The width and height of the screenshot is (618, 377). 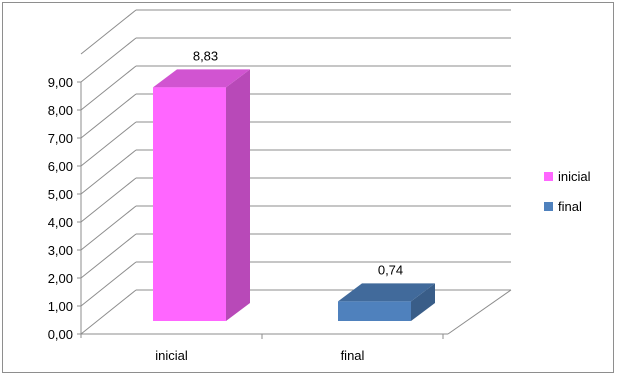 What do you see at coordinates (548, 206) in the screenshot?
I see `legend-swatch-final` at bounding box center [548, 206].